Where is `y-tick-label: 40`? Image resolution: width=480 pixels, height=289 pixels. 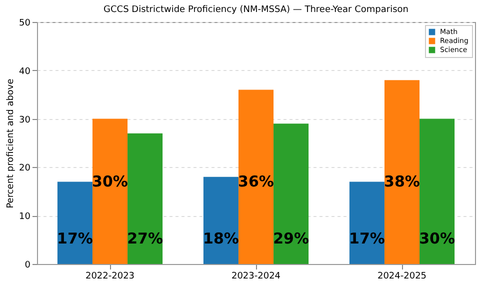 y-tick-label: 40 is located at coordinates (25, 71).